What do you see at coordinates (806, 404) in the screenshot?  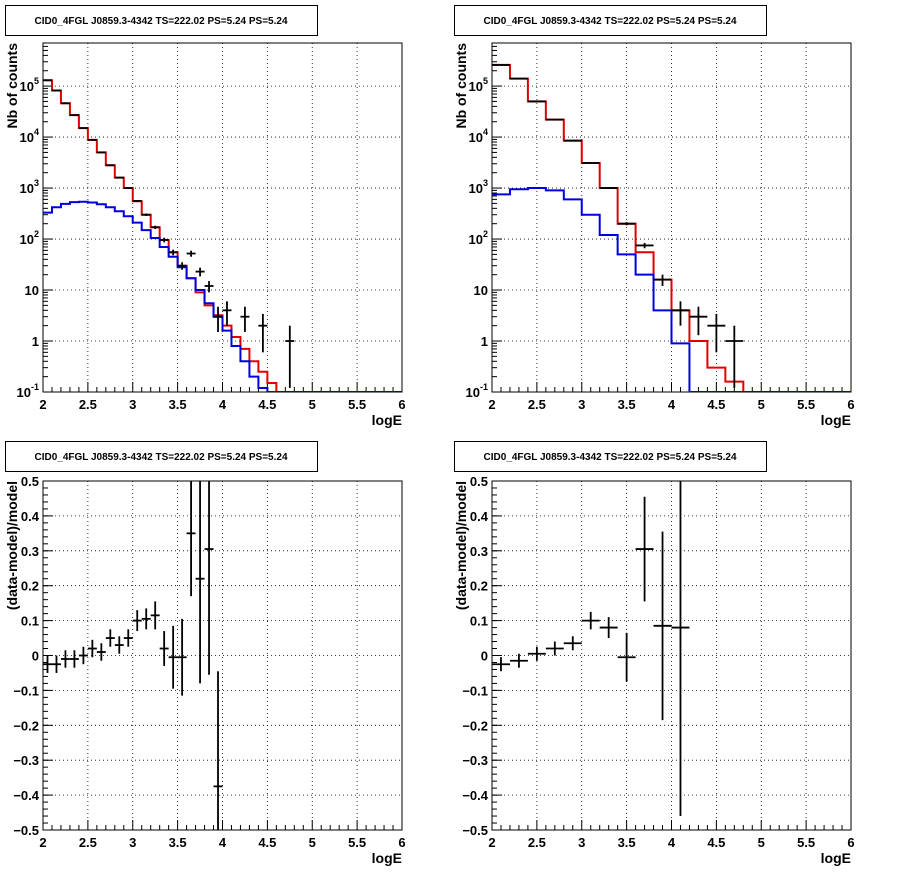 I see `x-tick-label: 5.5` at bounding box center [806, 404].